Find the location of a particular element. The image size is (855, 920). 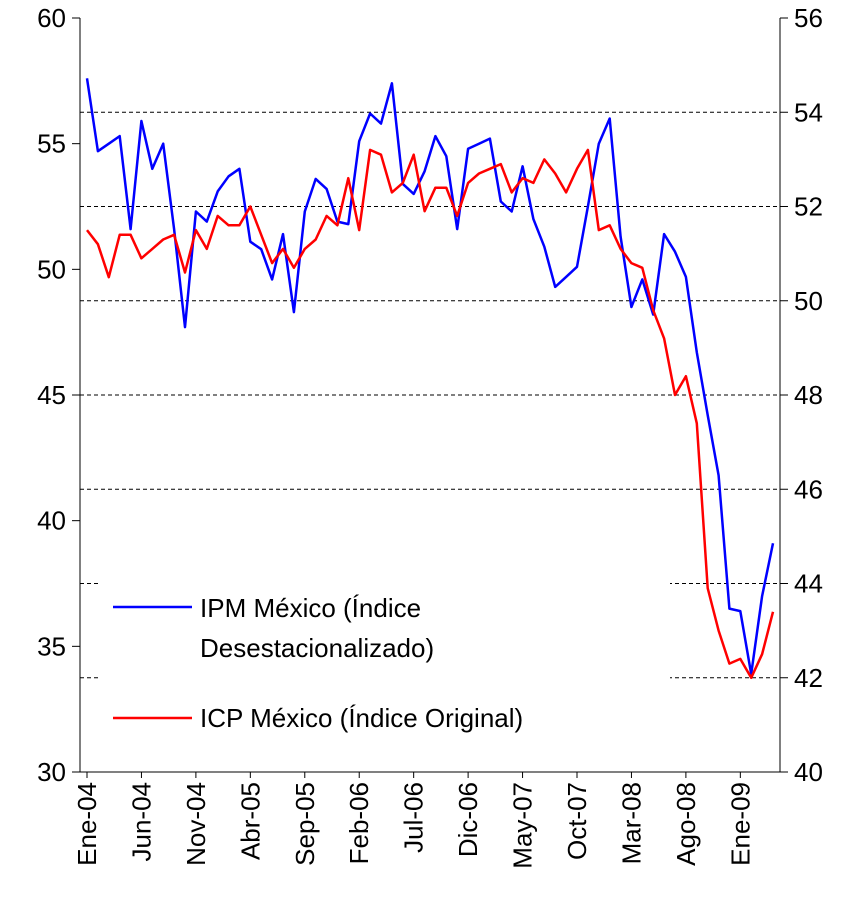

y2-tick-label: 40 is located at coordinates (808, 772).